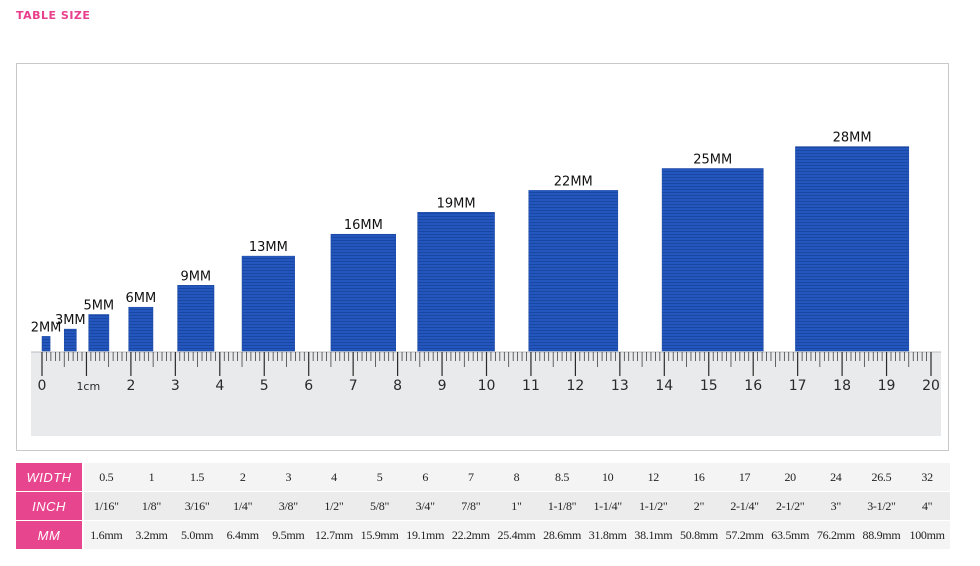 The width and height of the screenshot is (980, 566). I want to click on table-cell: 3, so click(288, 477).